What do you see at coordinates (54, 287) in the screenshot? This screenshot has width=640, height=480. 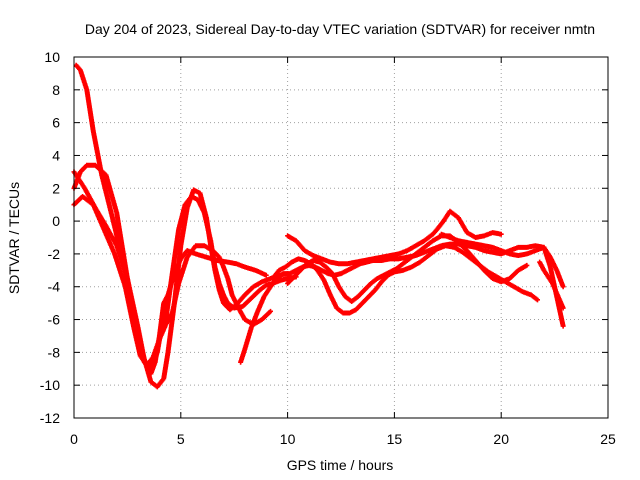 I see `y-tick-label: -4` at bounding box center [54, 287].